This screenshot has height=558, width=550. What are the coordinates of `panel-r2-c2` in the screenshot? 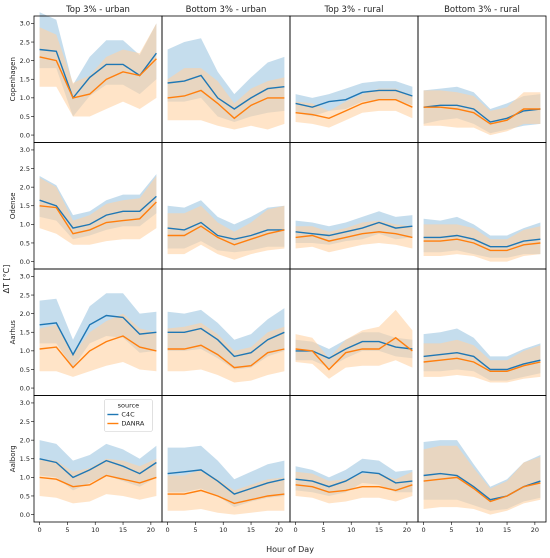 It's located at (354, 332).